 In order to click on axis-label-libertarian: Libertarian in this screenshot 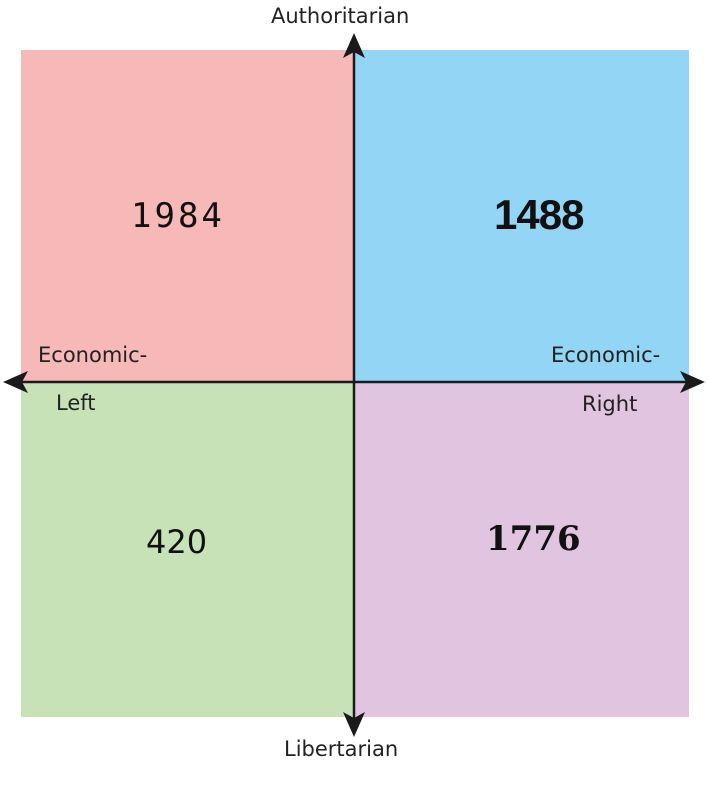, I will do `click(341, 749)`.